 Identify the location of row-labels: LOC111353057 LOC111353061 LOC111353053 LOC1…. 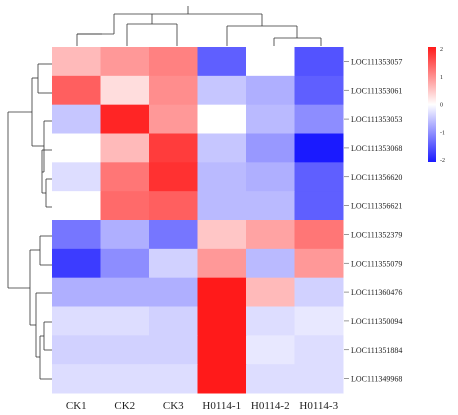
(373, 220).